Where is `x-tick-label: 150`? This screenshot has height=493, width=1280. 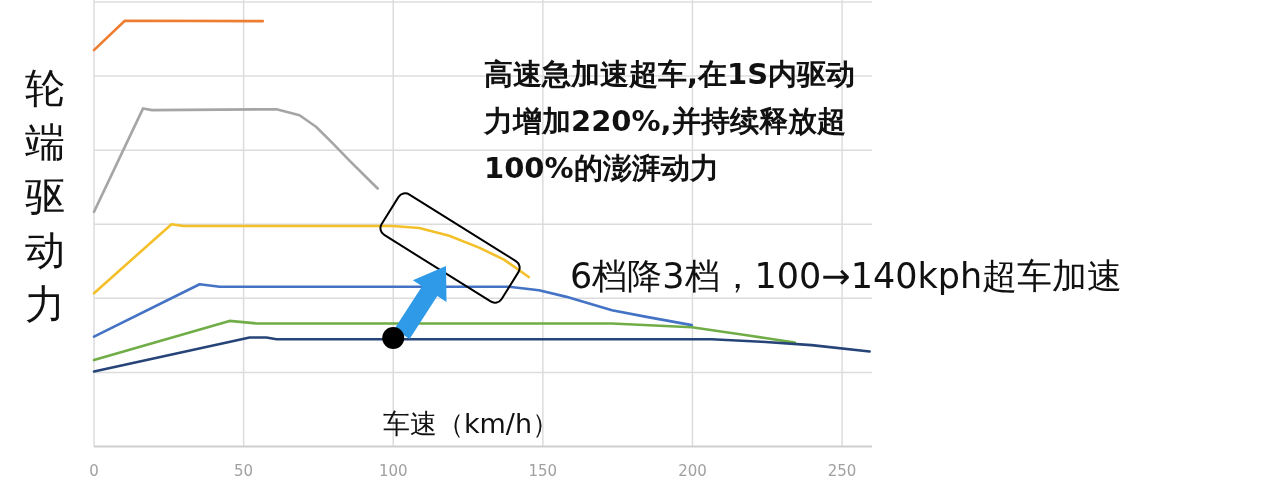 x-tick-label: 150 is located at coordinates (543, 471).